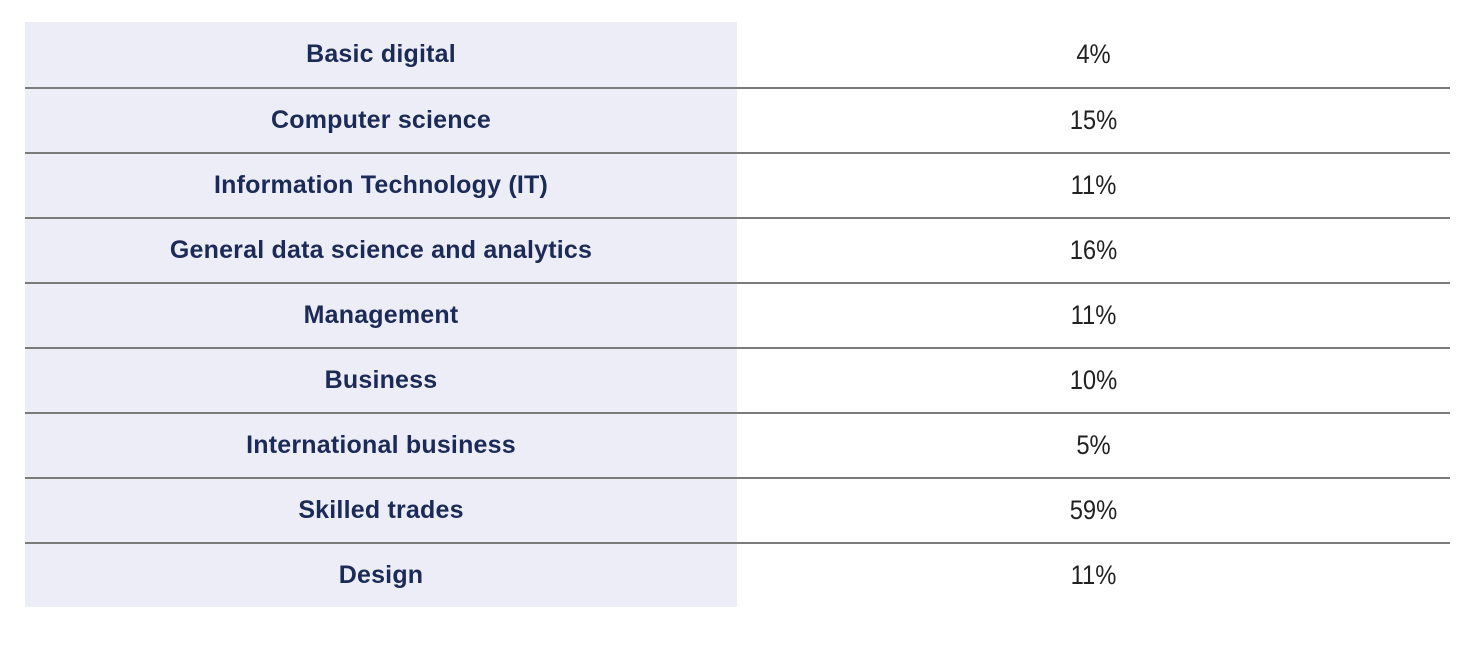 The image size is (1477, 652). Describe the element at coordinates (737, 184) in the screenshot. I see `table-row: Information Technology (IT) 11%` at that location.